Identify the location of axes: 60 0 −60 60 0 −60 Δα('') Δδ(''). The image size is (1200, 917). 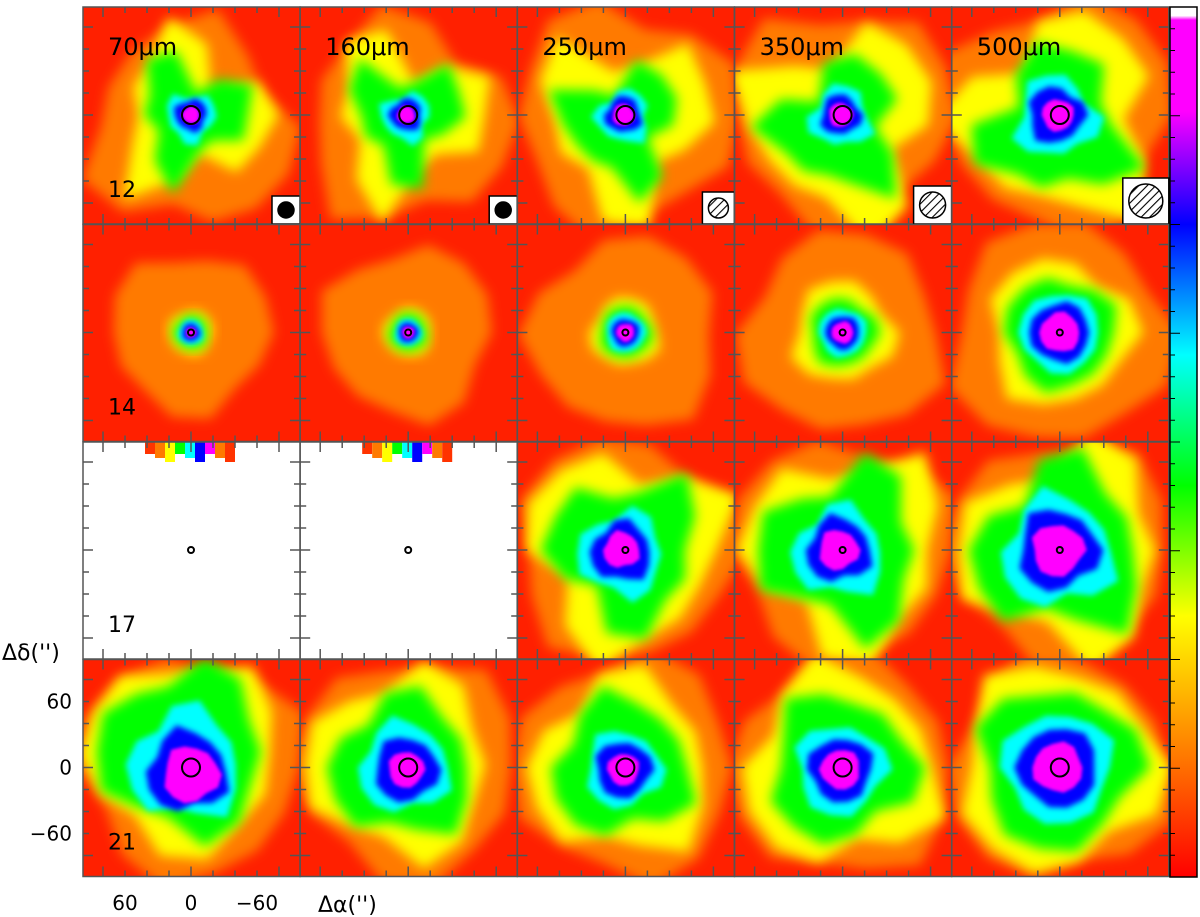
(189, 779).